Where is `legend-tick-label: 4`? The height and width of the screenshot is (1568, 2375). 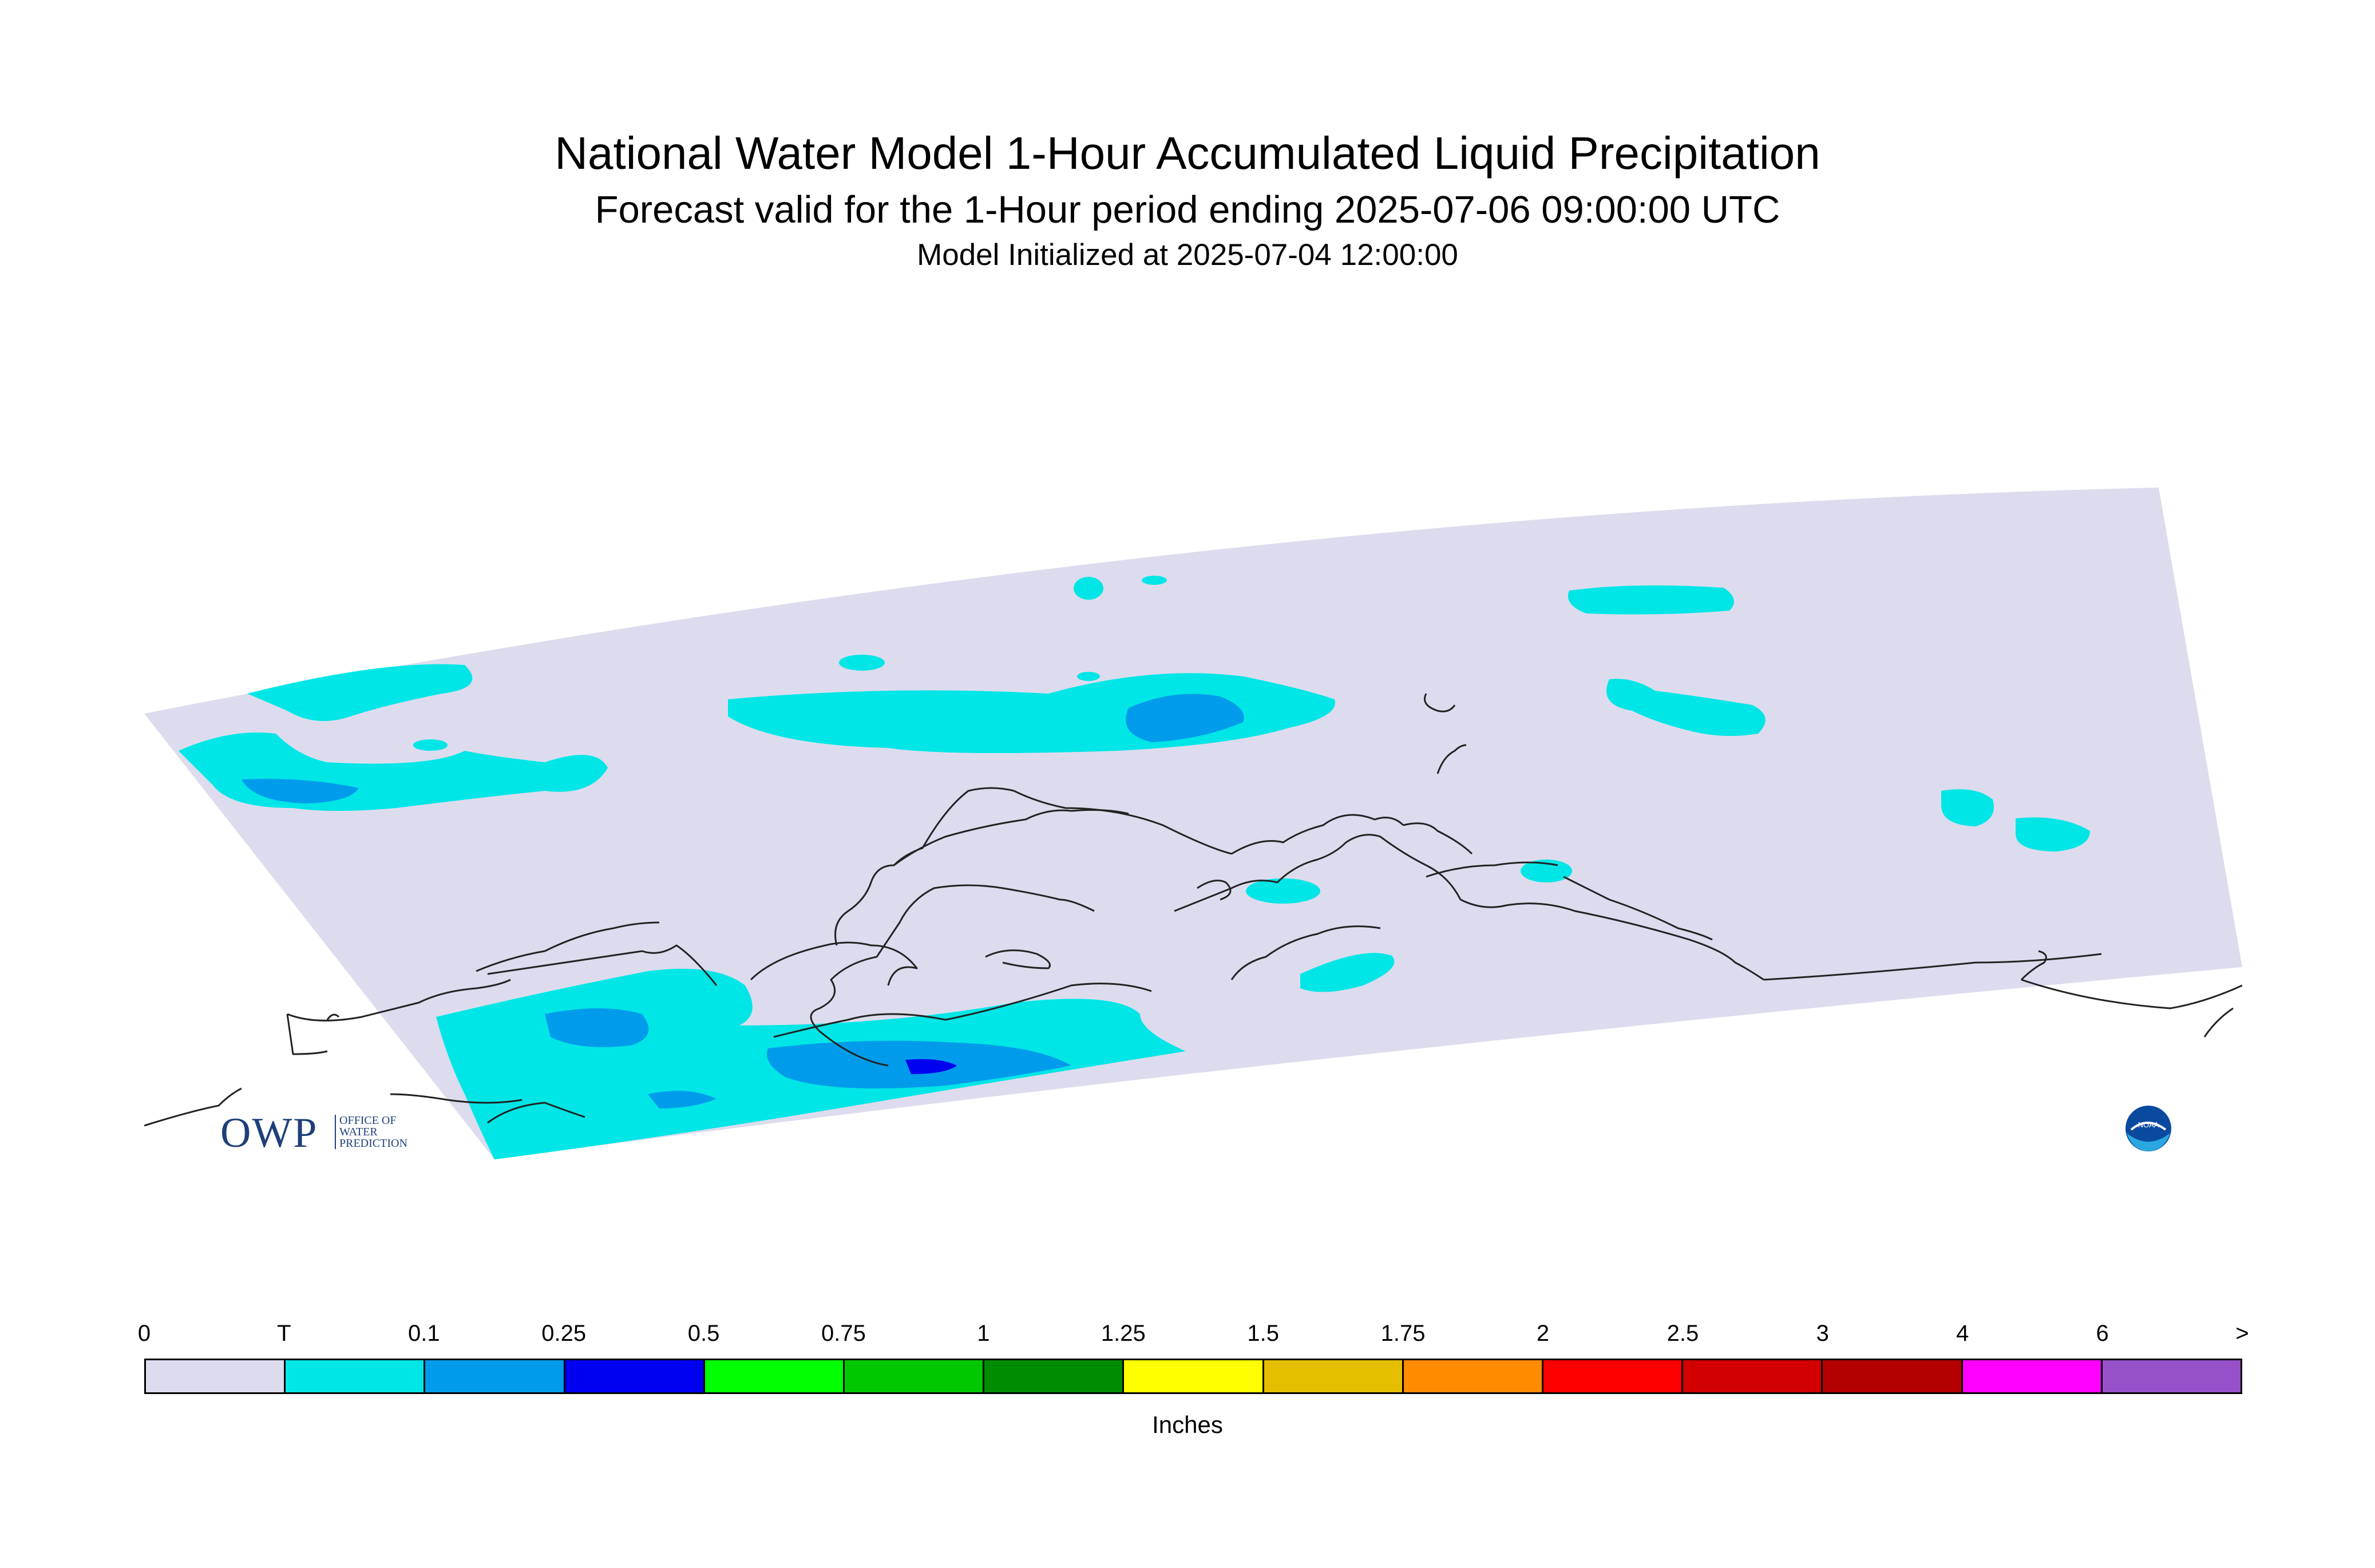
legend-tick-label: 4 is located at coordinates (1962, 1333).